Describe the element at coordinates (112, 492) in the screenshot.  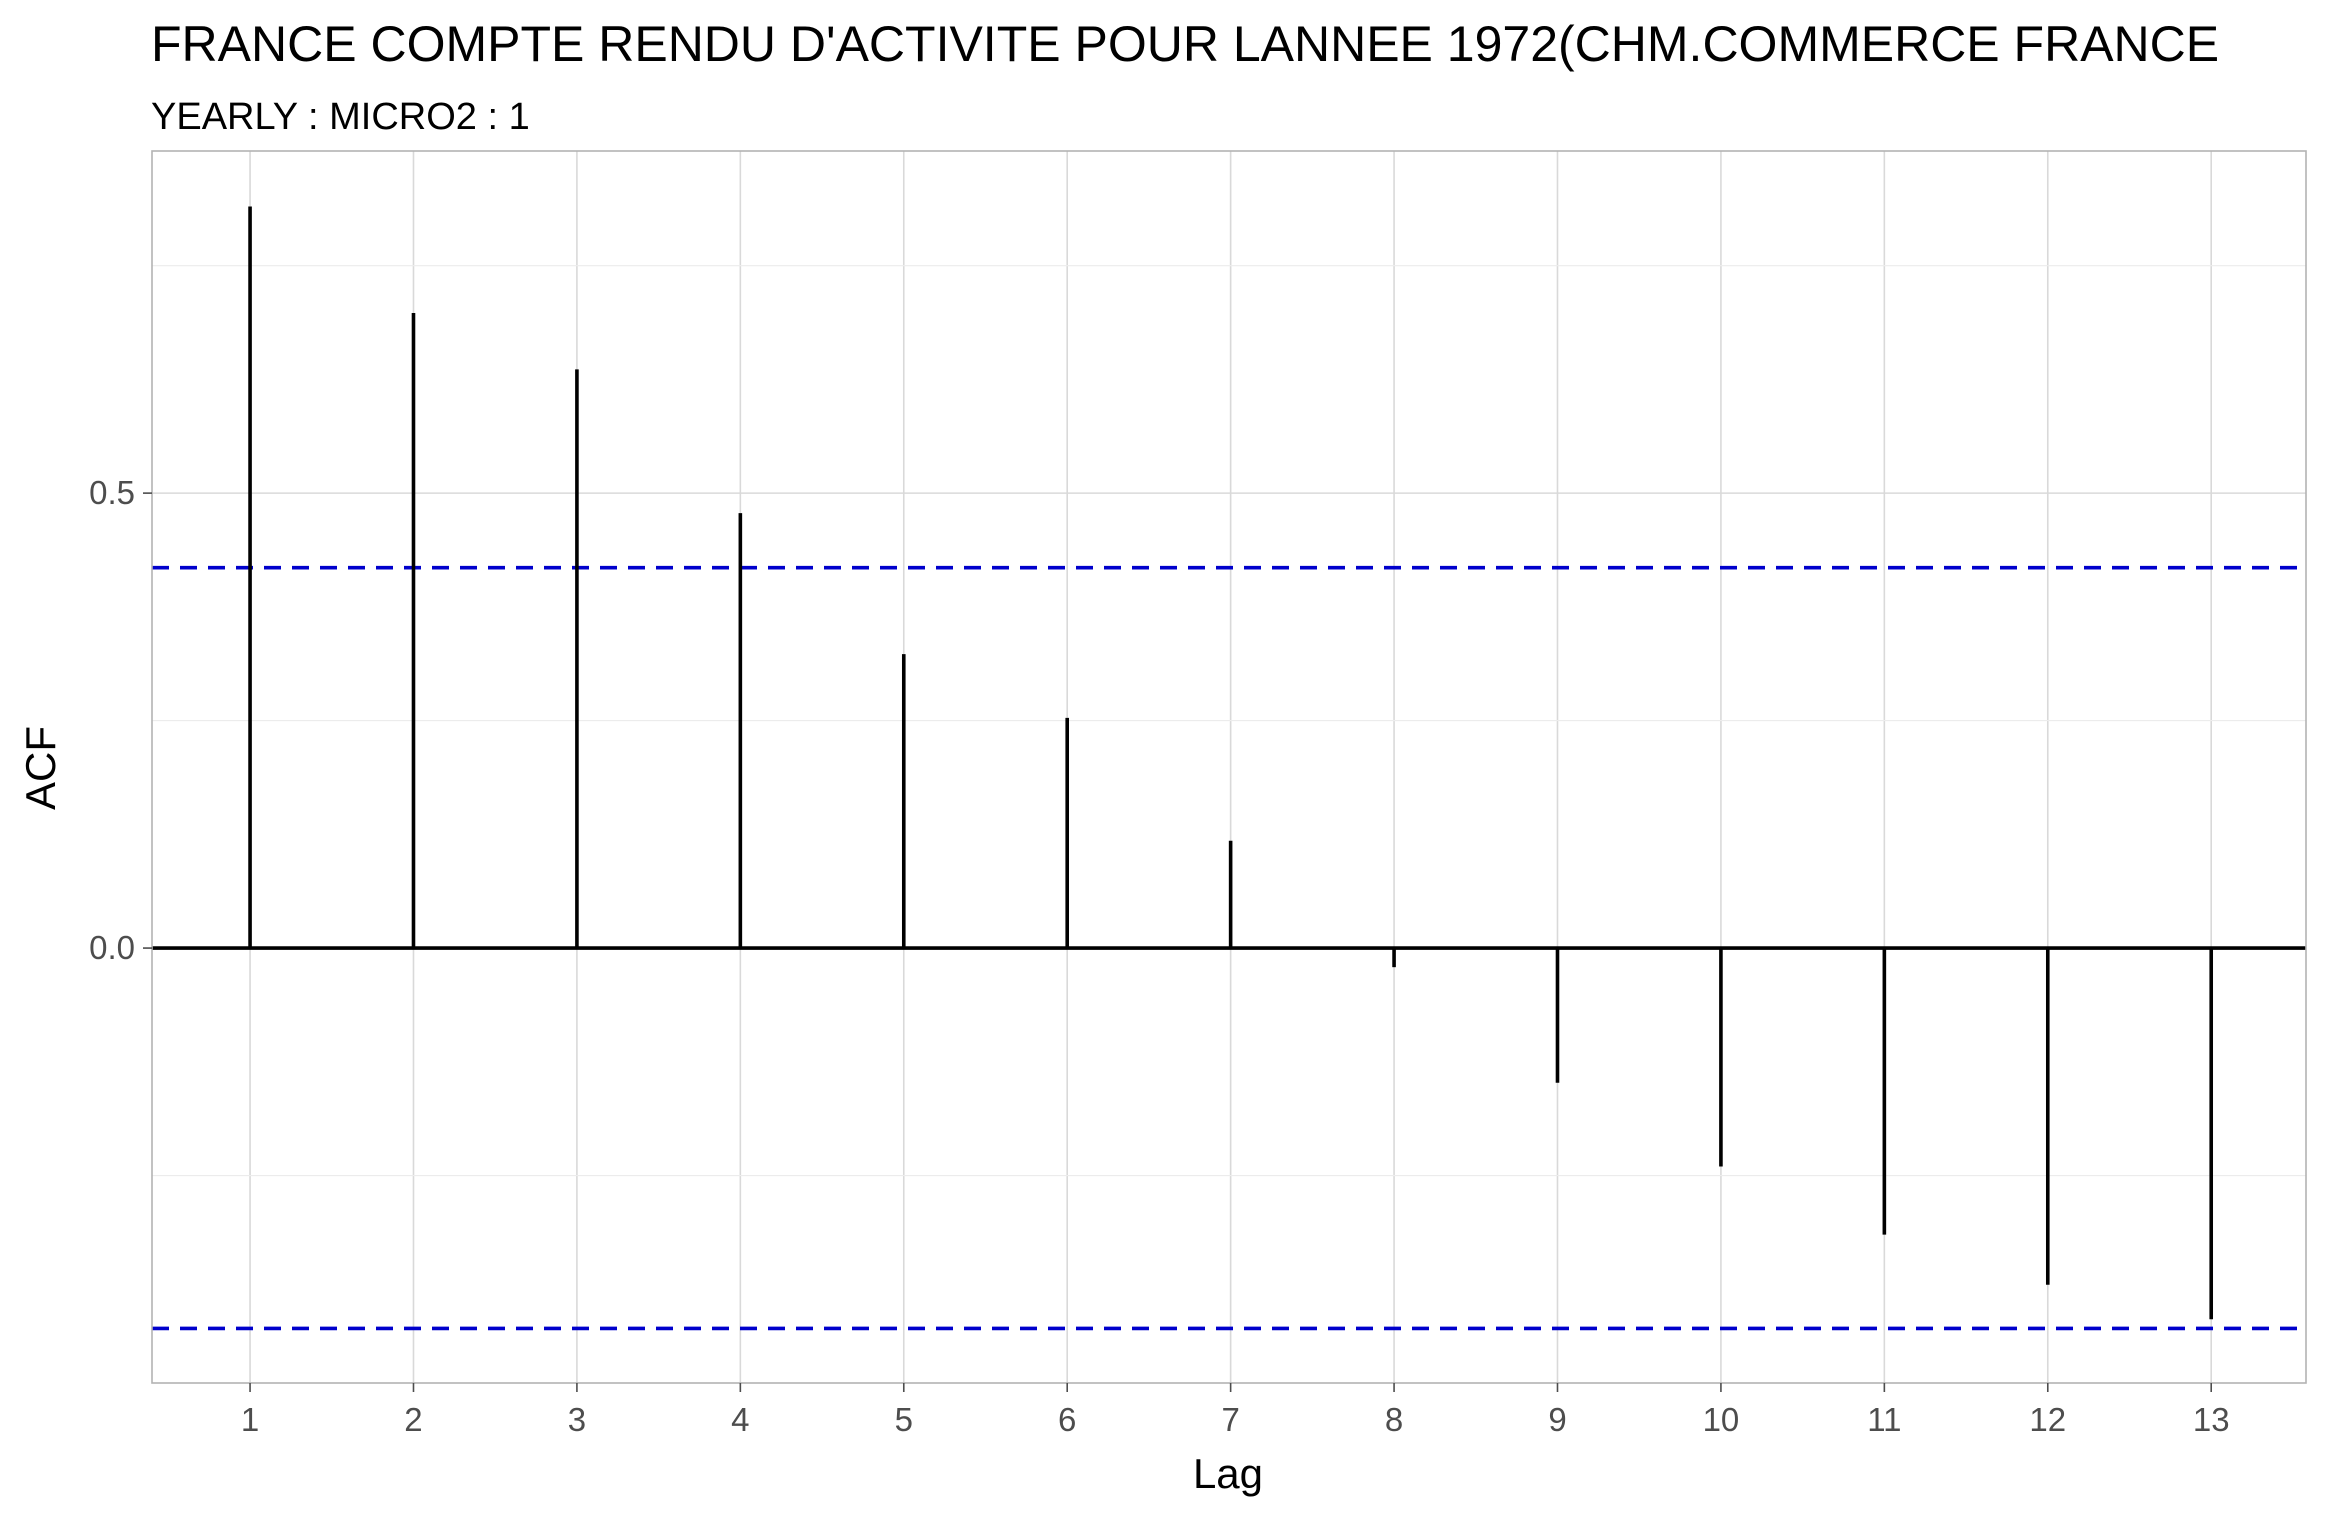
I see `y-tick-label: 0.5` at that location.